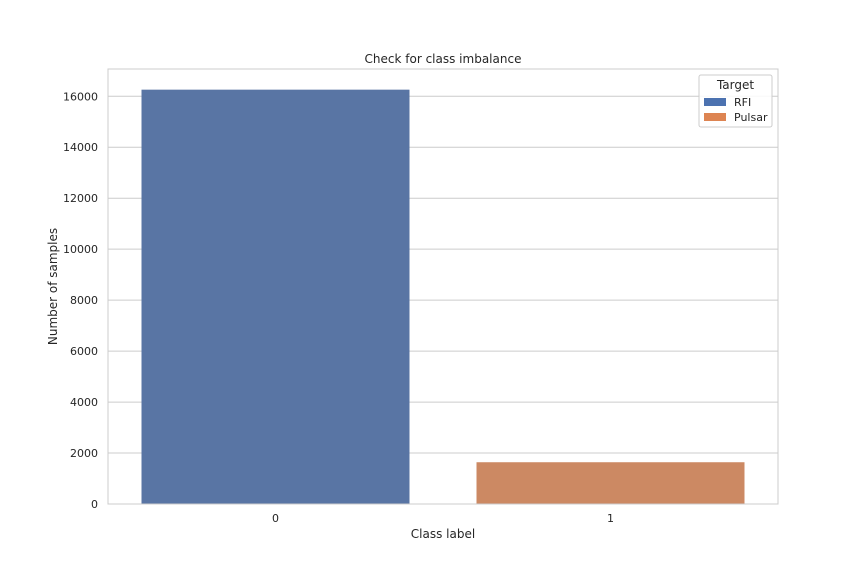 The width and height of the screenshot is (864, 576). Describe the element at coordinates (80, 198) in the screenshot. I see `y-tick-label: 12000` at that location.